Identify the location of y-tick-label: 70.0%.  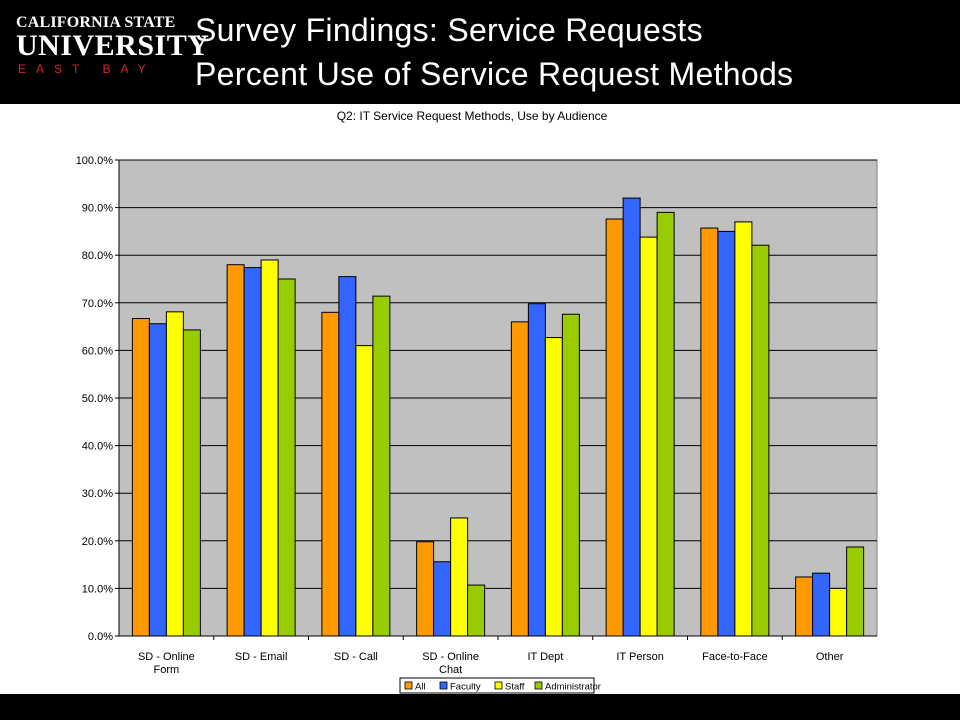
(97, 304).